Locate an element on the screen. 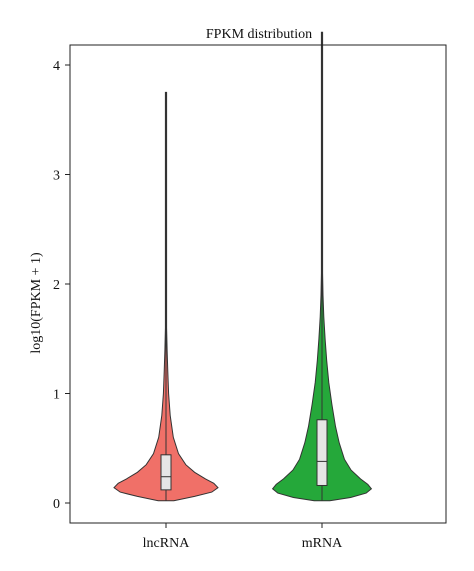 This screenshot has height=571, width=474. y-tick-label: 0 is located at coordinates (56, 504).